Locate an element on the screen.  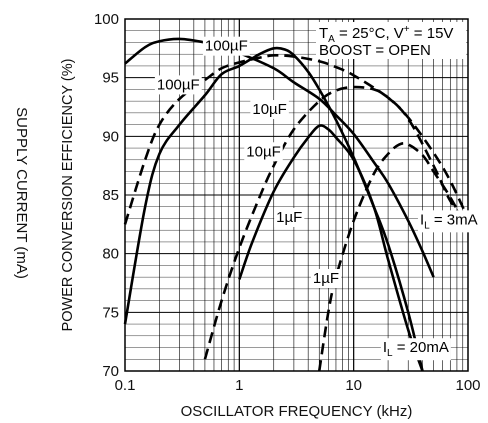
cond-volt: = 15V is located at coordinates (432, 33).